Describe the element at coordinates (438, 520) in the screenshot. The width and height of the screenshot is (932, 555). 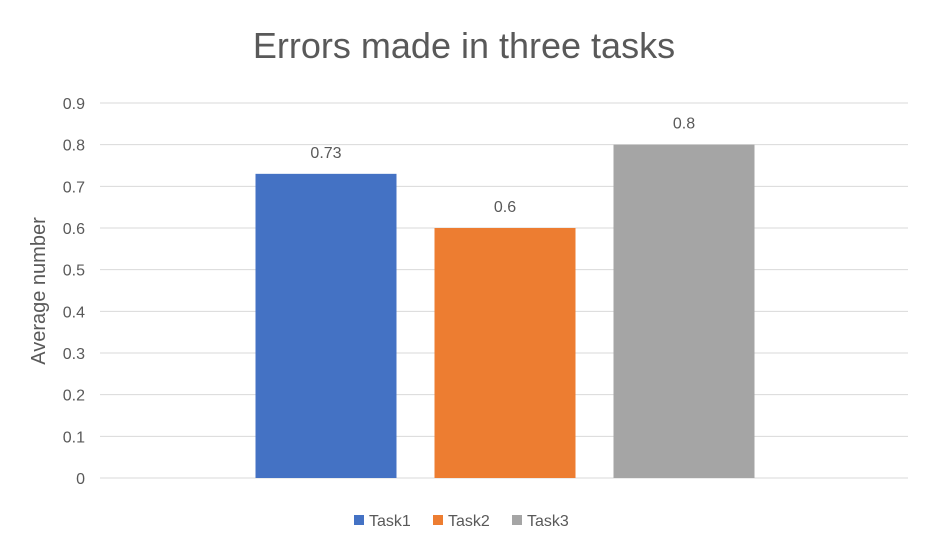
I see `legend-swatch-task2` at that location.